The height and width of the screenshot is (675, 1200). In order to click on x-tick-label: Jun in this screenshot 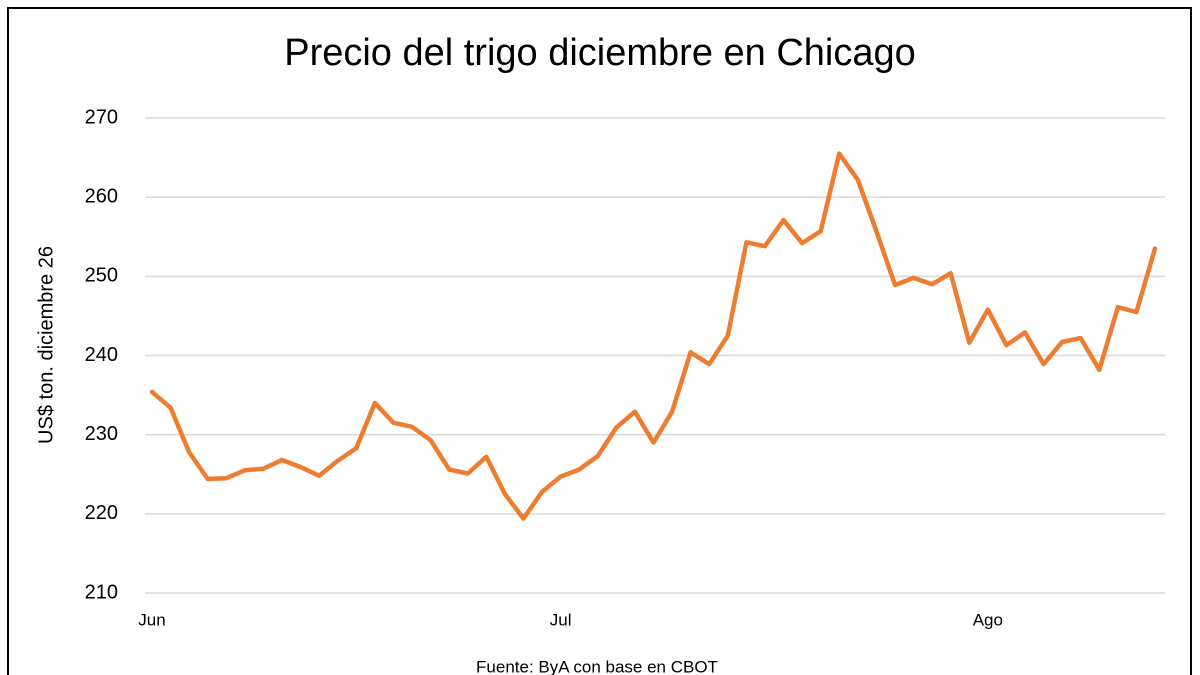, I will do `click(151, 619)`.